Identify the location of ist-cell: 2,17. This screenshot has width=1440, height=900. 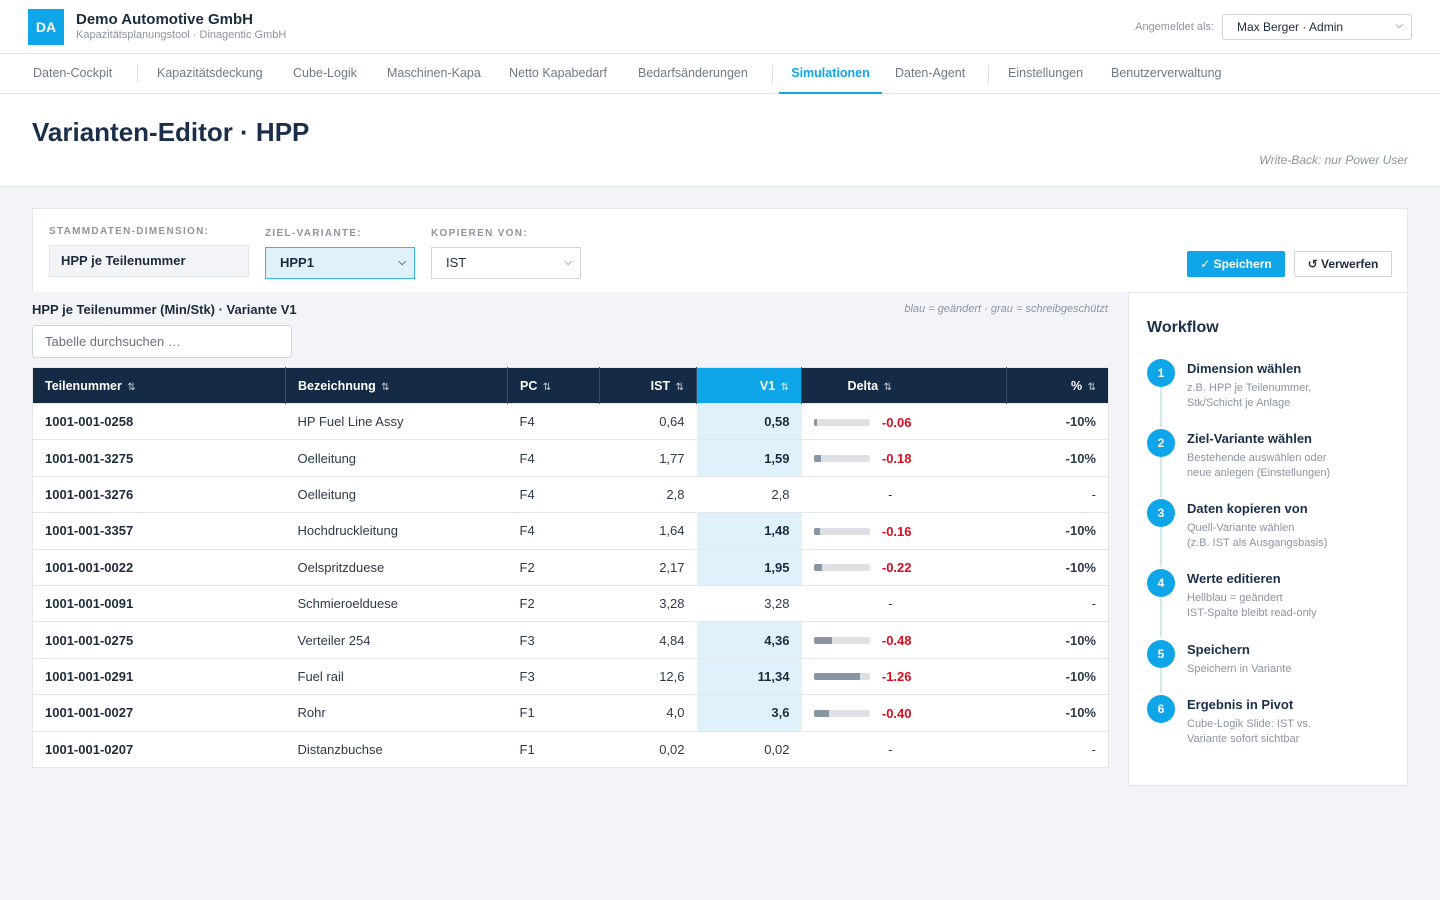
(648, 567).